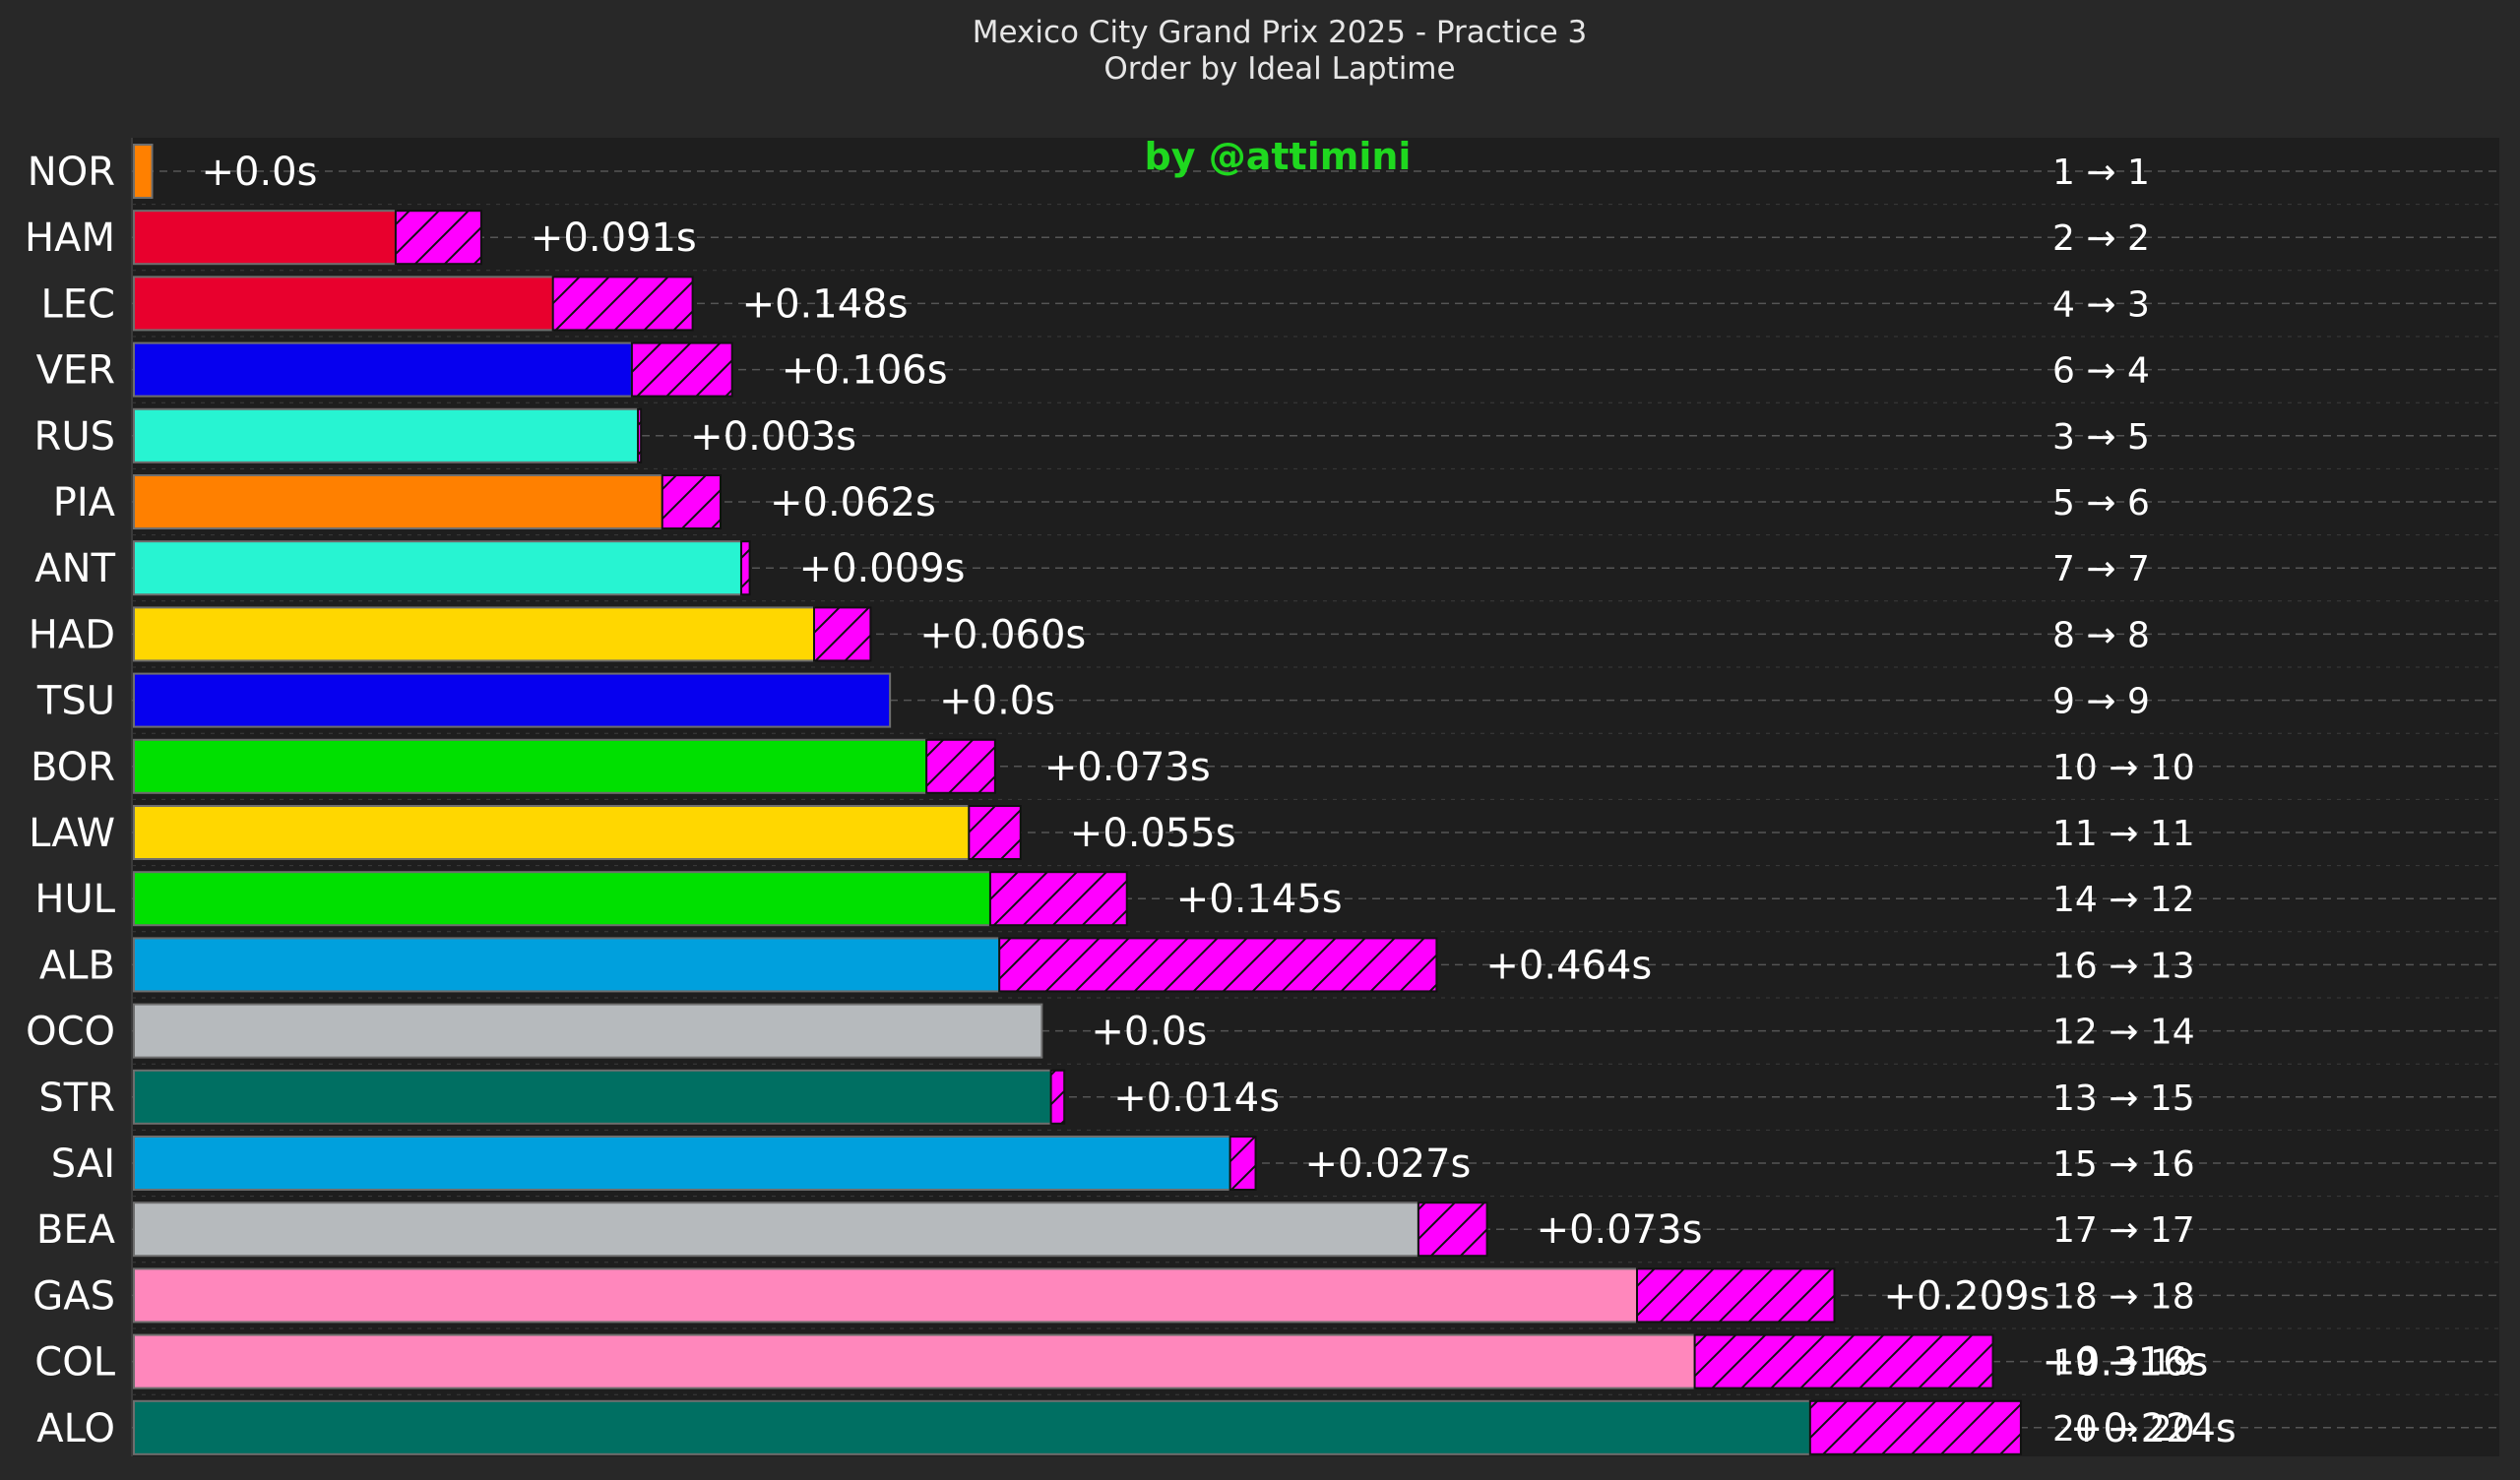  What do you see at coordinates (2101, 569) in the screenshot?
I see `position-label-ant: 7 → 7` at bounding box center [2101, 569].